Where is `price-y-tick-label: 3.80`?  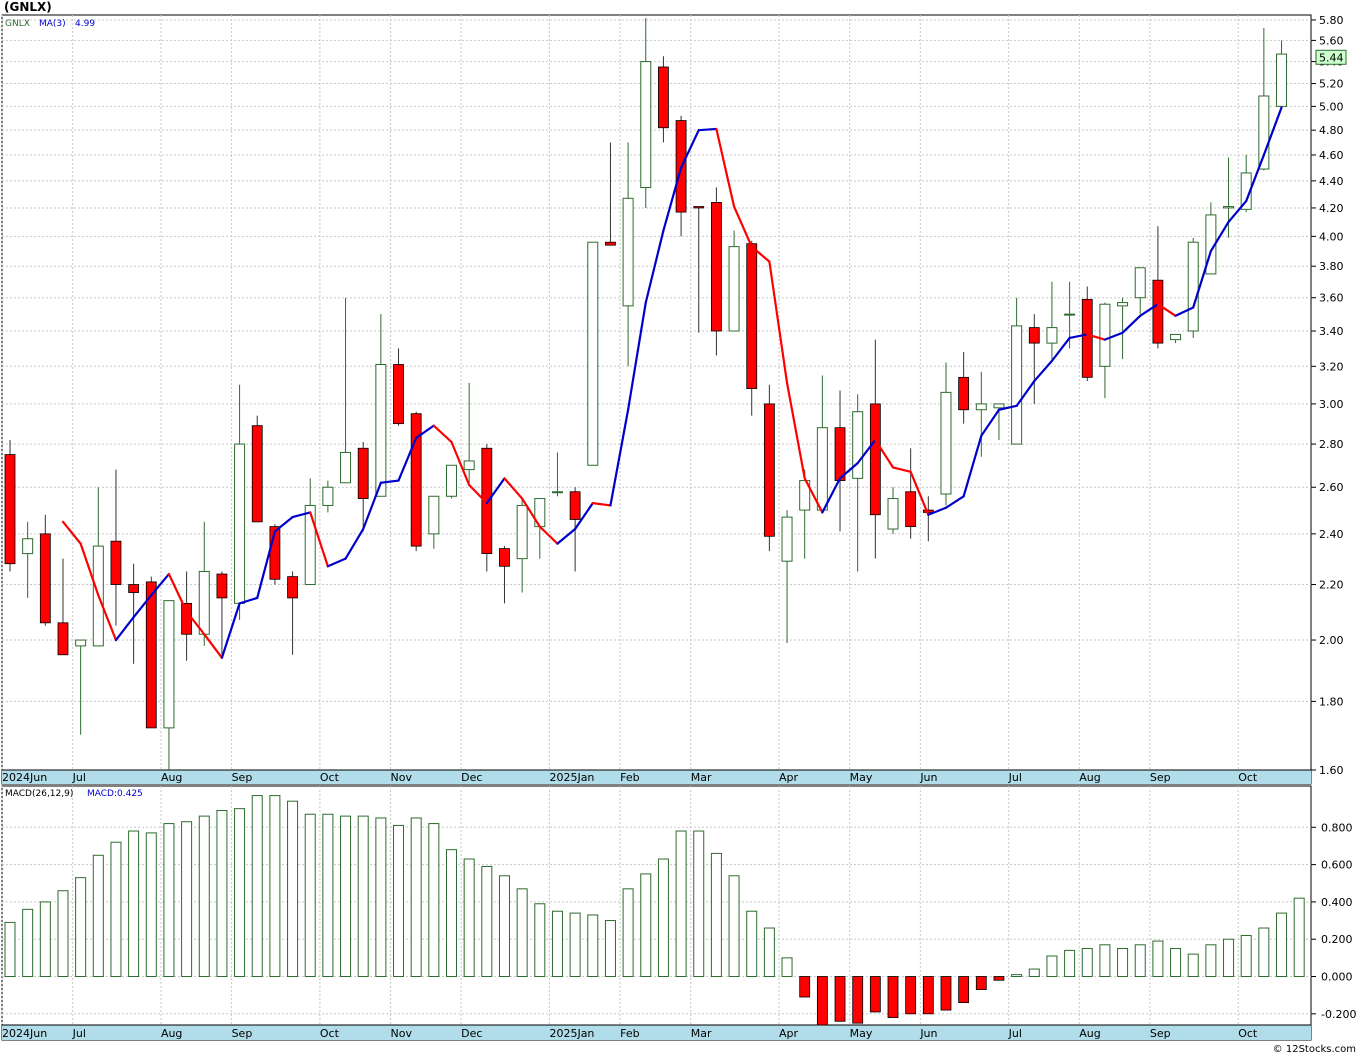 price-y-tick-label: 3.80 is located at coordinates (1331, 266).